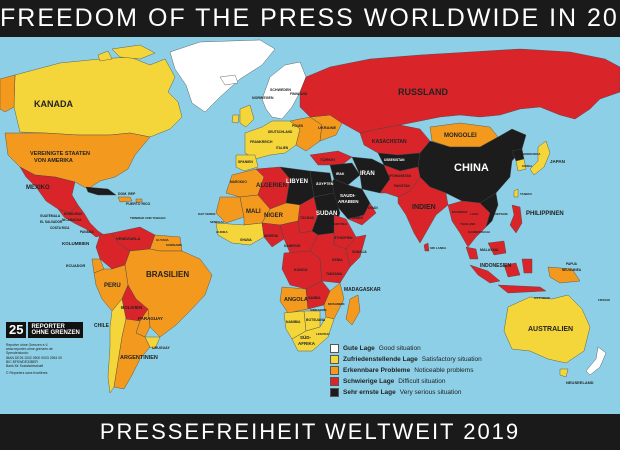 Image resolution: width=620 pixels, height=450 pixels. What do you see at coordinates (297, 182) in the screenshot?
I see `label-libyen: LIBYEN` at bounding box center [297, 182].